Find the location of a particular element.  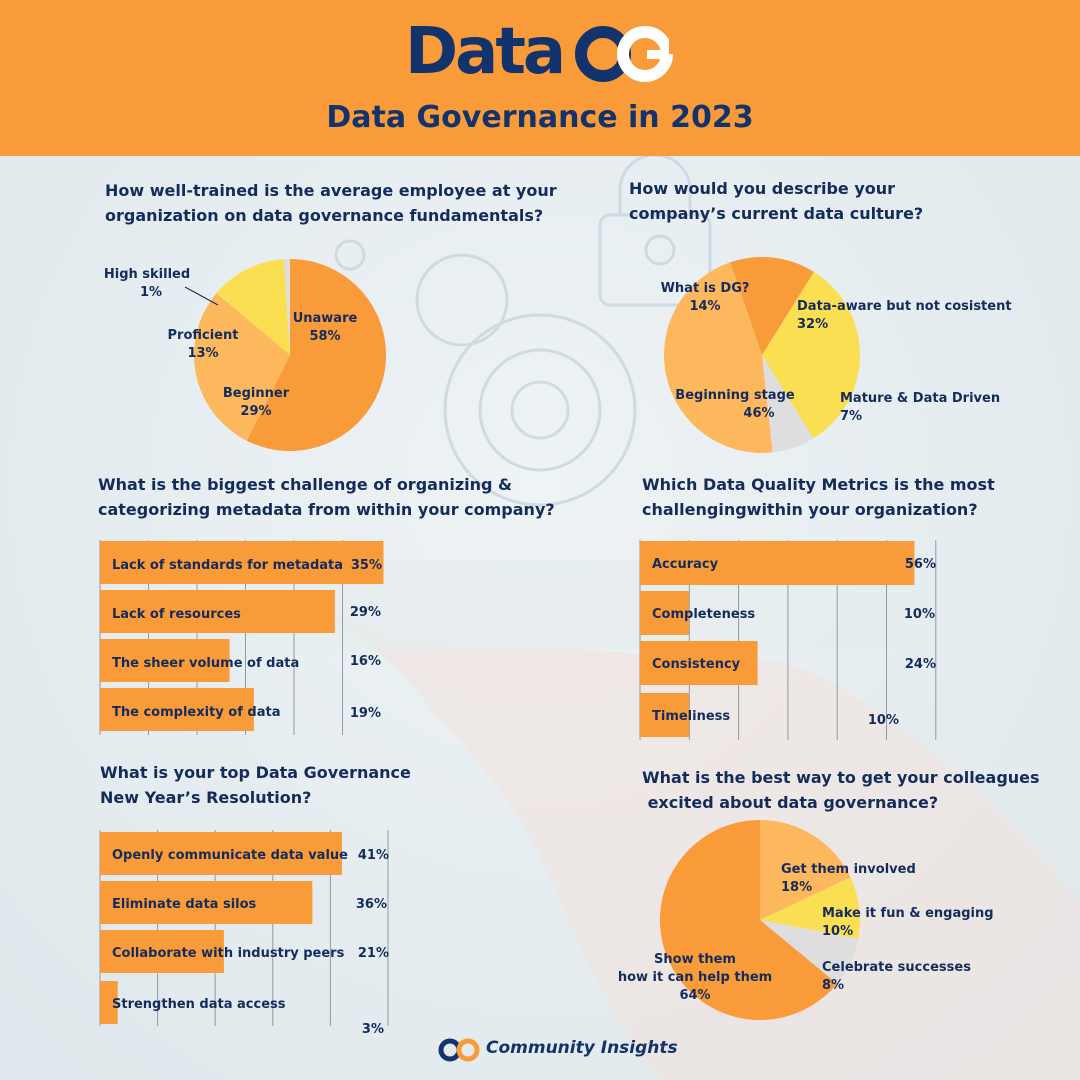

question-line: company’s current data culture? is located at coordinates (776, 213).